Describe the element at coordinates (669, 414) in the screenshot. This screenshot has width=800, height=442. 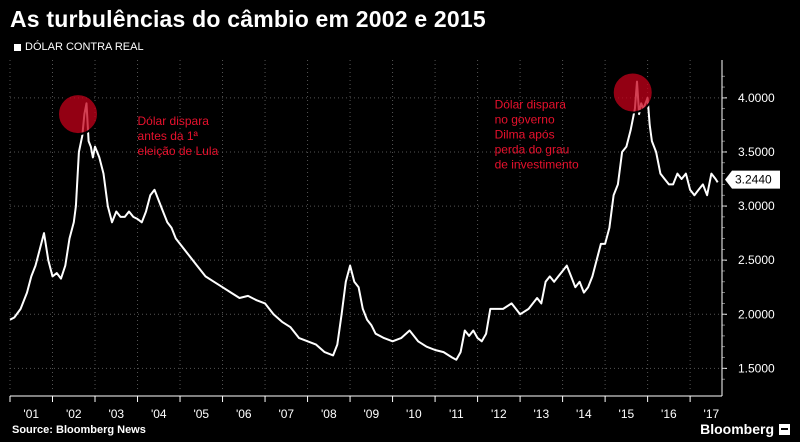
I see `x-tick-label: '16` at that location.